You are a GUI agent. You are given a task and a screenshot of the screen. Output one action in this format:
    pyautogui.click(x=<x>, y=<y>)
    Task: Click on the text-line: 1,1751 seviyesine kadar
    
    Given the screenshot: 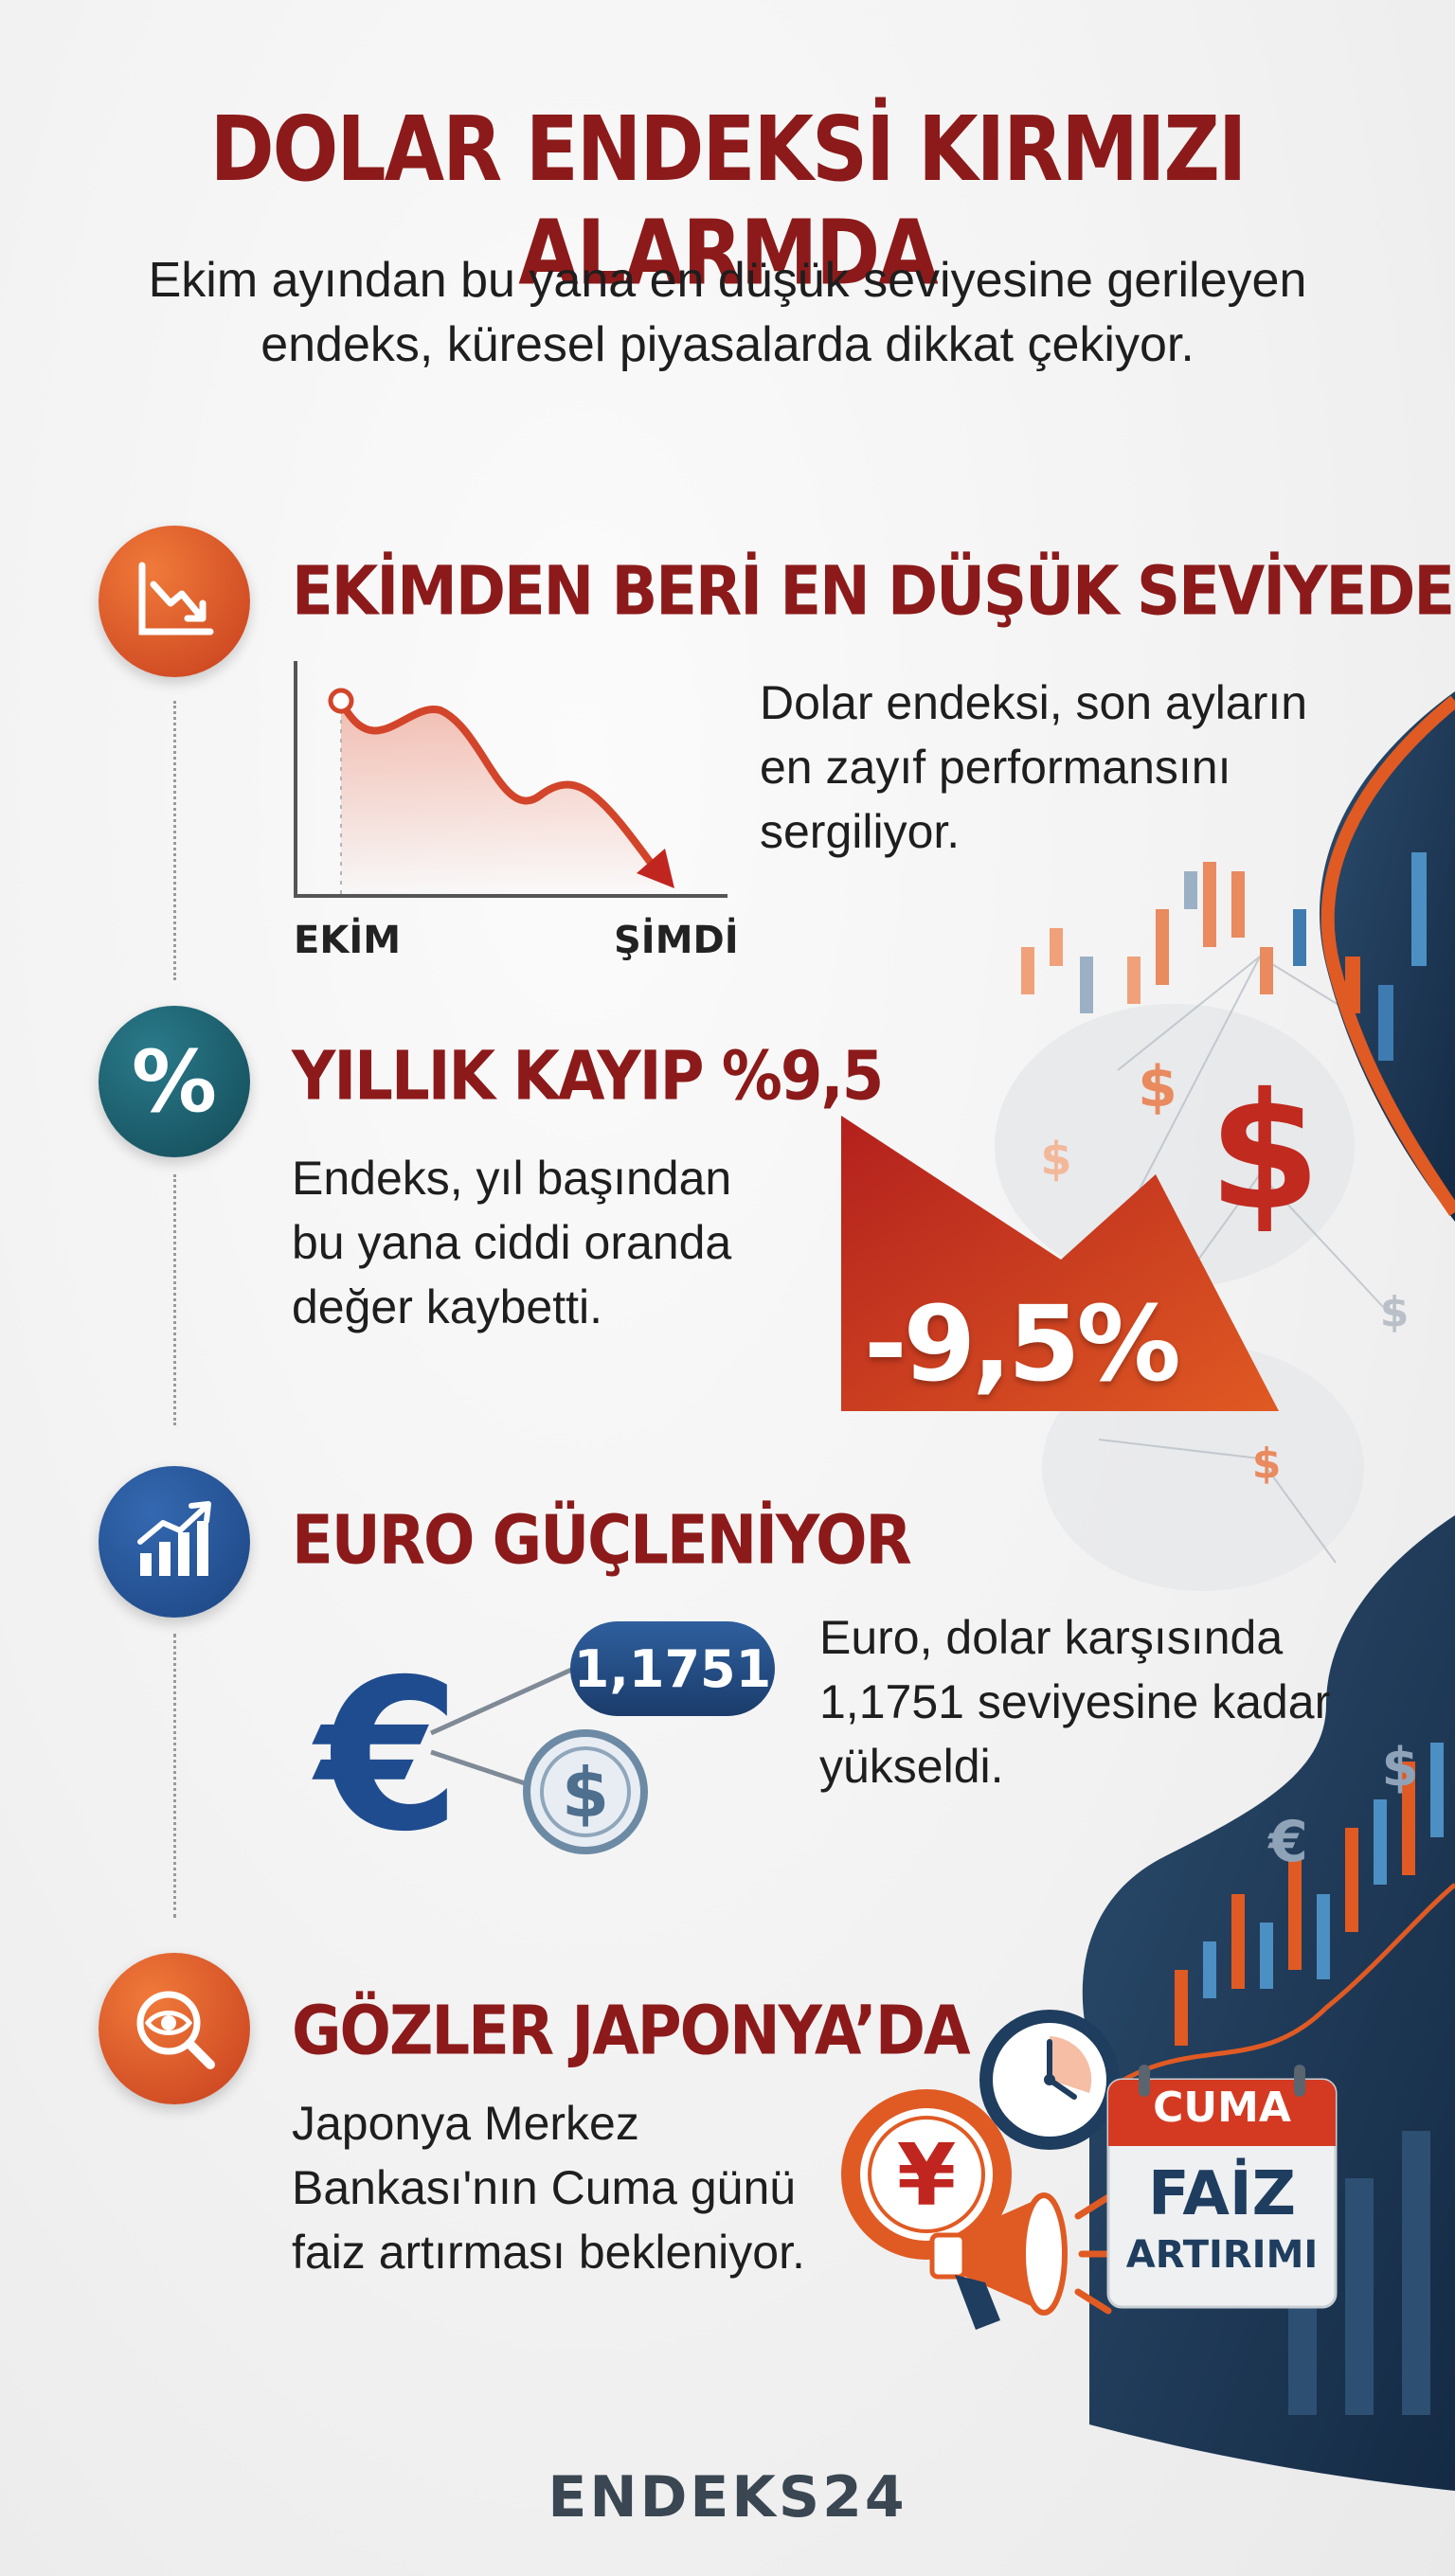 What is the action you would take?
    pyautogui.click(x=1075, y=1701)
    